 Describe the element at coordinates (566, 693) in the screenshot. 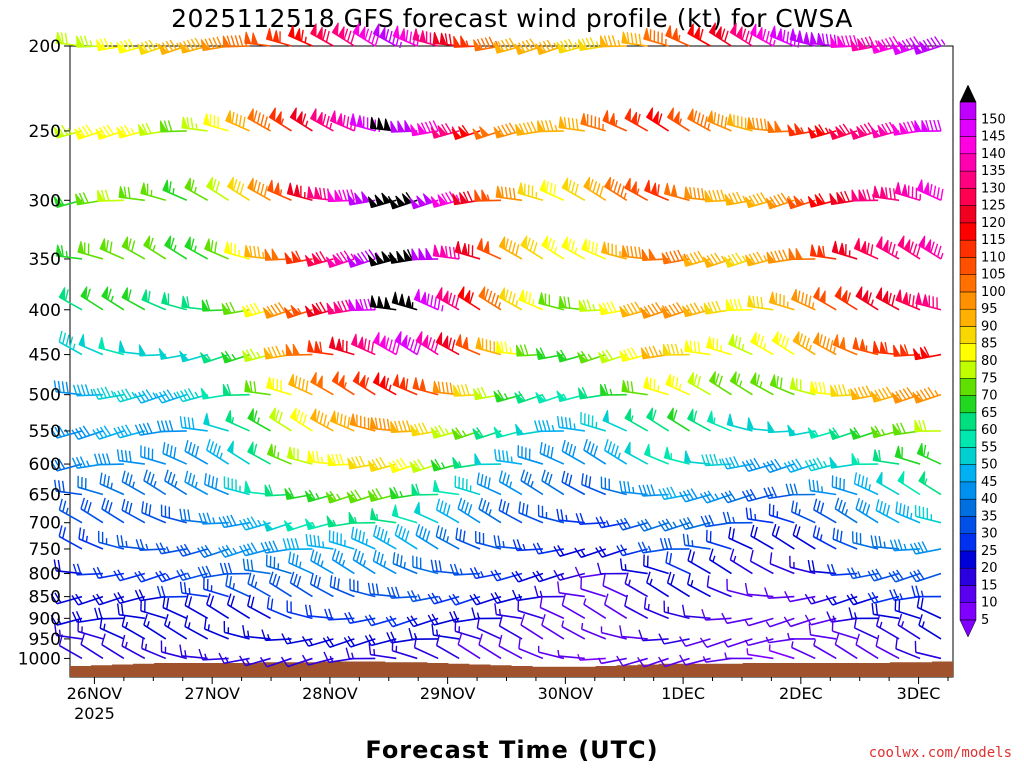

I see `x-tick-label: 30NOV` at that location.